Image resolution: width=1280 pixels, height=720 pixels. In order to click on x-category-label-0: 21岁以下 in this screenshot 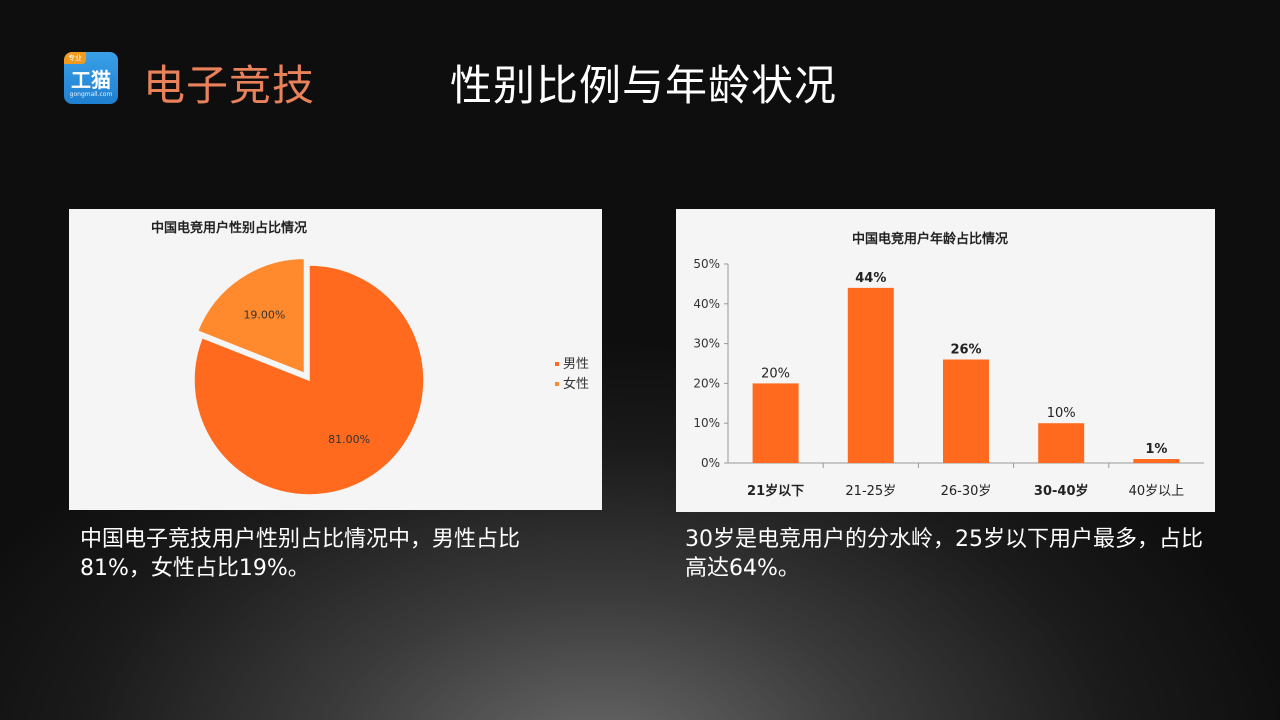, I will do `click(775, 491)`.